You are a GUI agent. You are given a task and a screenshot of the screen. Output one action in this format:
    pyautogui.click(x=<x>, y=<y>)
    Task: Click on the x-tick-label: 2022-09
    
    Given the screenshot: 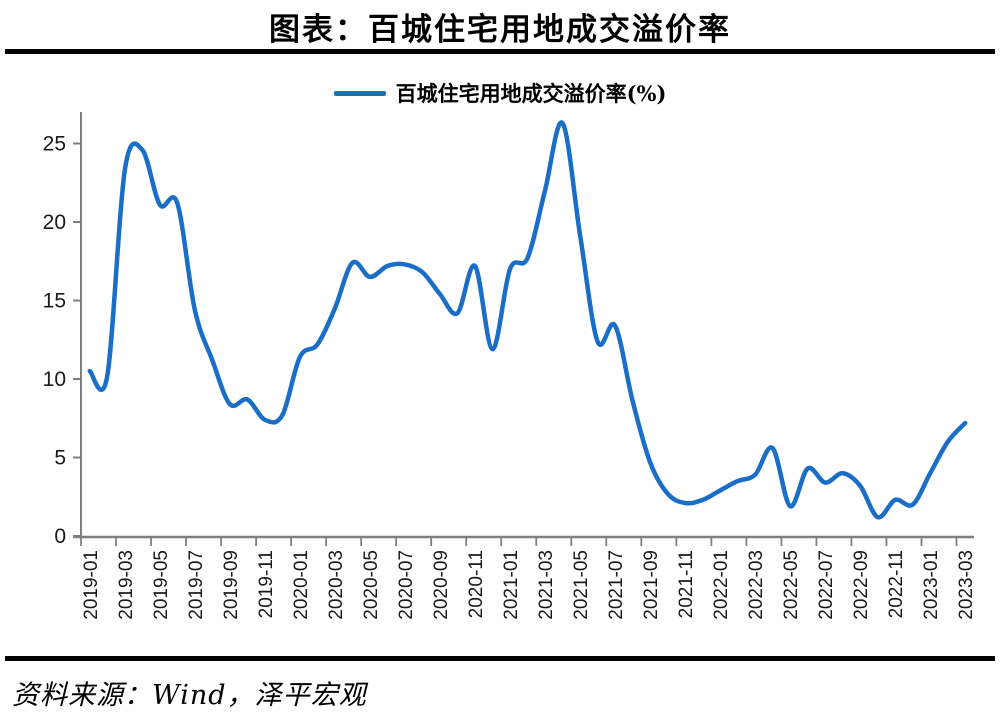 What is the action you would take?
    pyautogui.click(x=861, y=585)
    